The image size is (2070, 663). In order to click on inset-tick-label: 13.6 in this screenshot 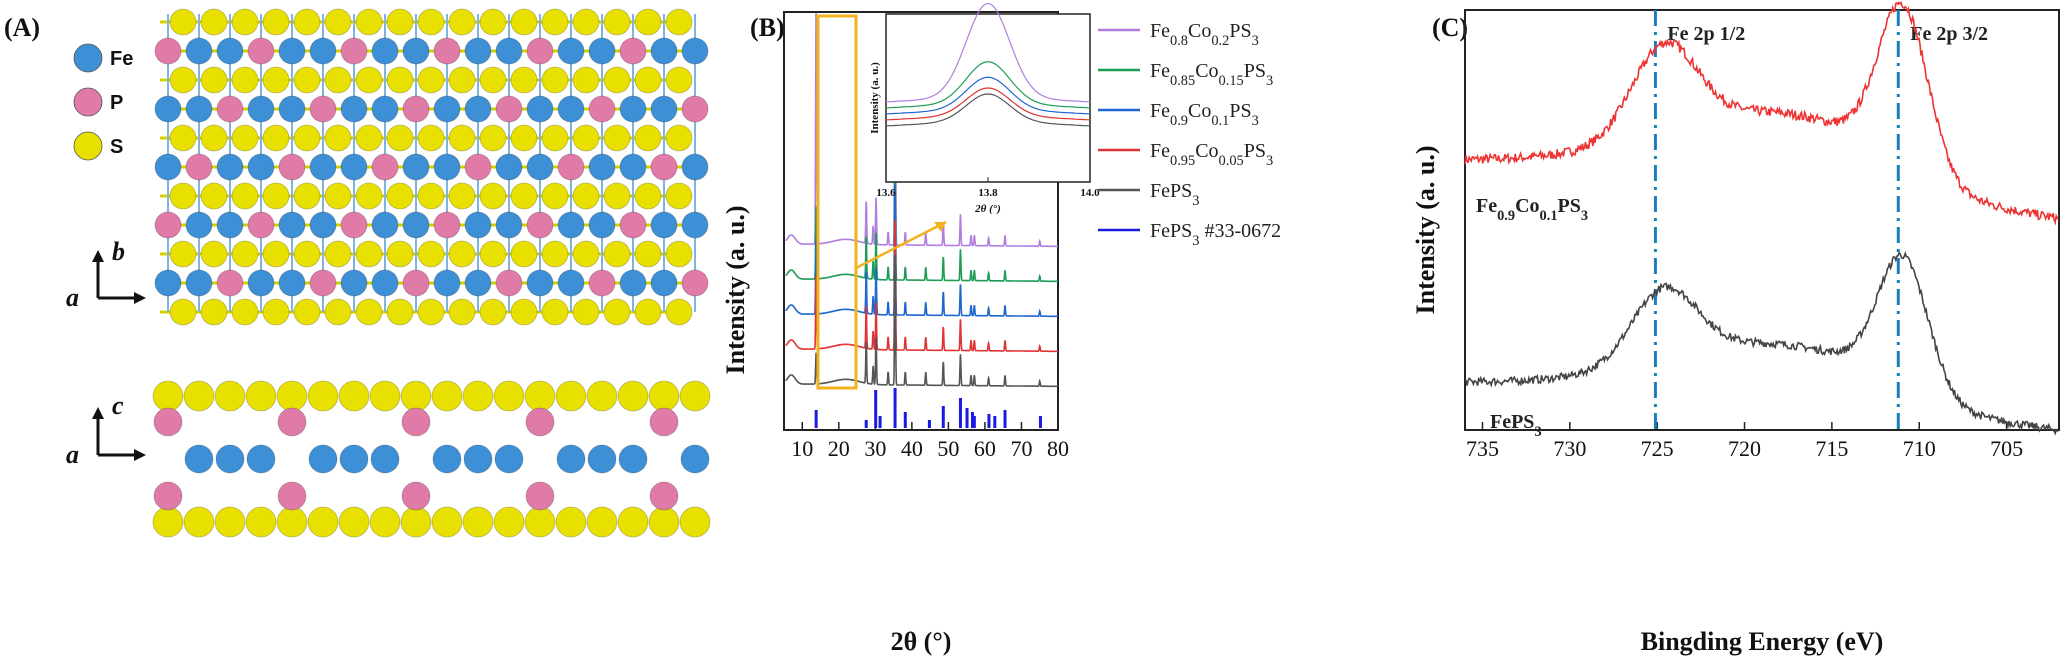, I will do `click(886, 193)`.